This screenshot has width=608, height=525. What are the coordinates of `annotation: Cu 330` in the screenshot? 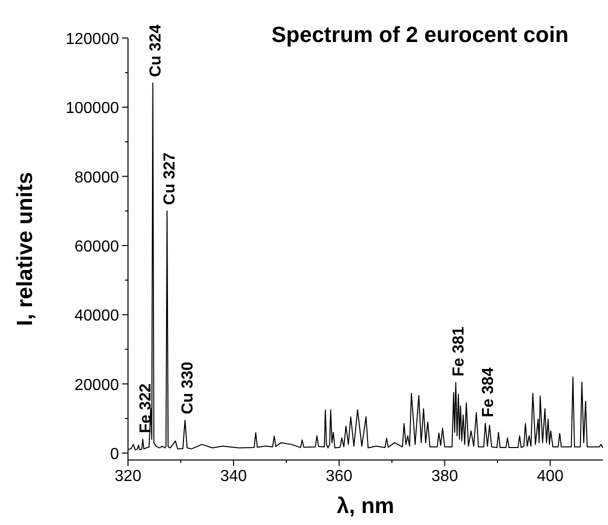 It's located at (188, 388).